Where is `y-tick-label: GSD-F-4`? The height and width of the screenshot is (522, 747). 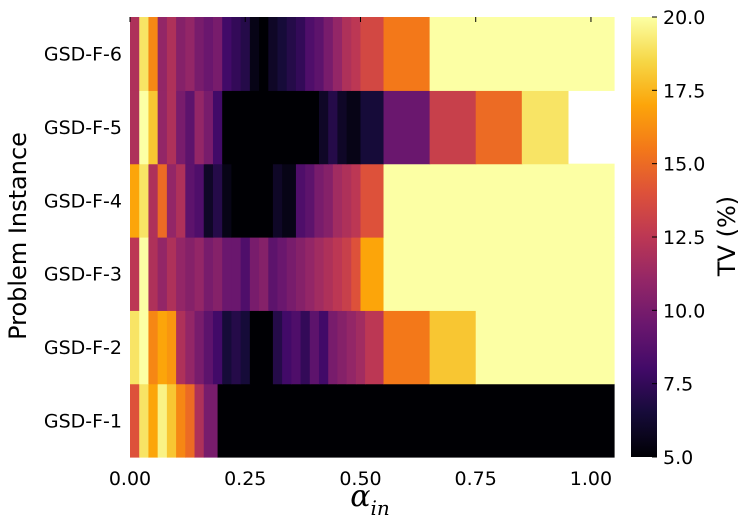 y-tick-label: GSD-F-4 is located at coordinates (83, 201).